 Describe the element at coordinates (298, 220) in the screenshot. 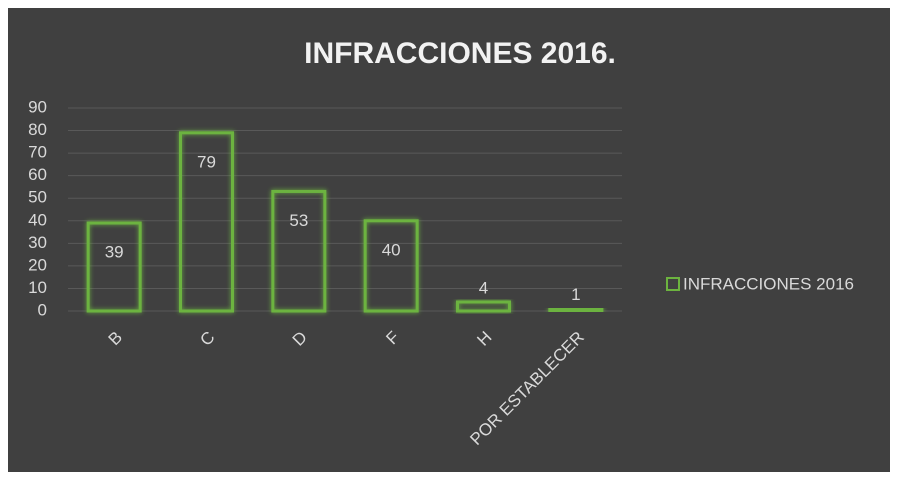

I see `data-label: 53` at that location.